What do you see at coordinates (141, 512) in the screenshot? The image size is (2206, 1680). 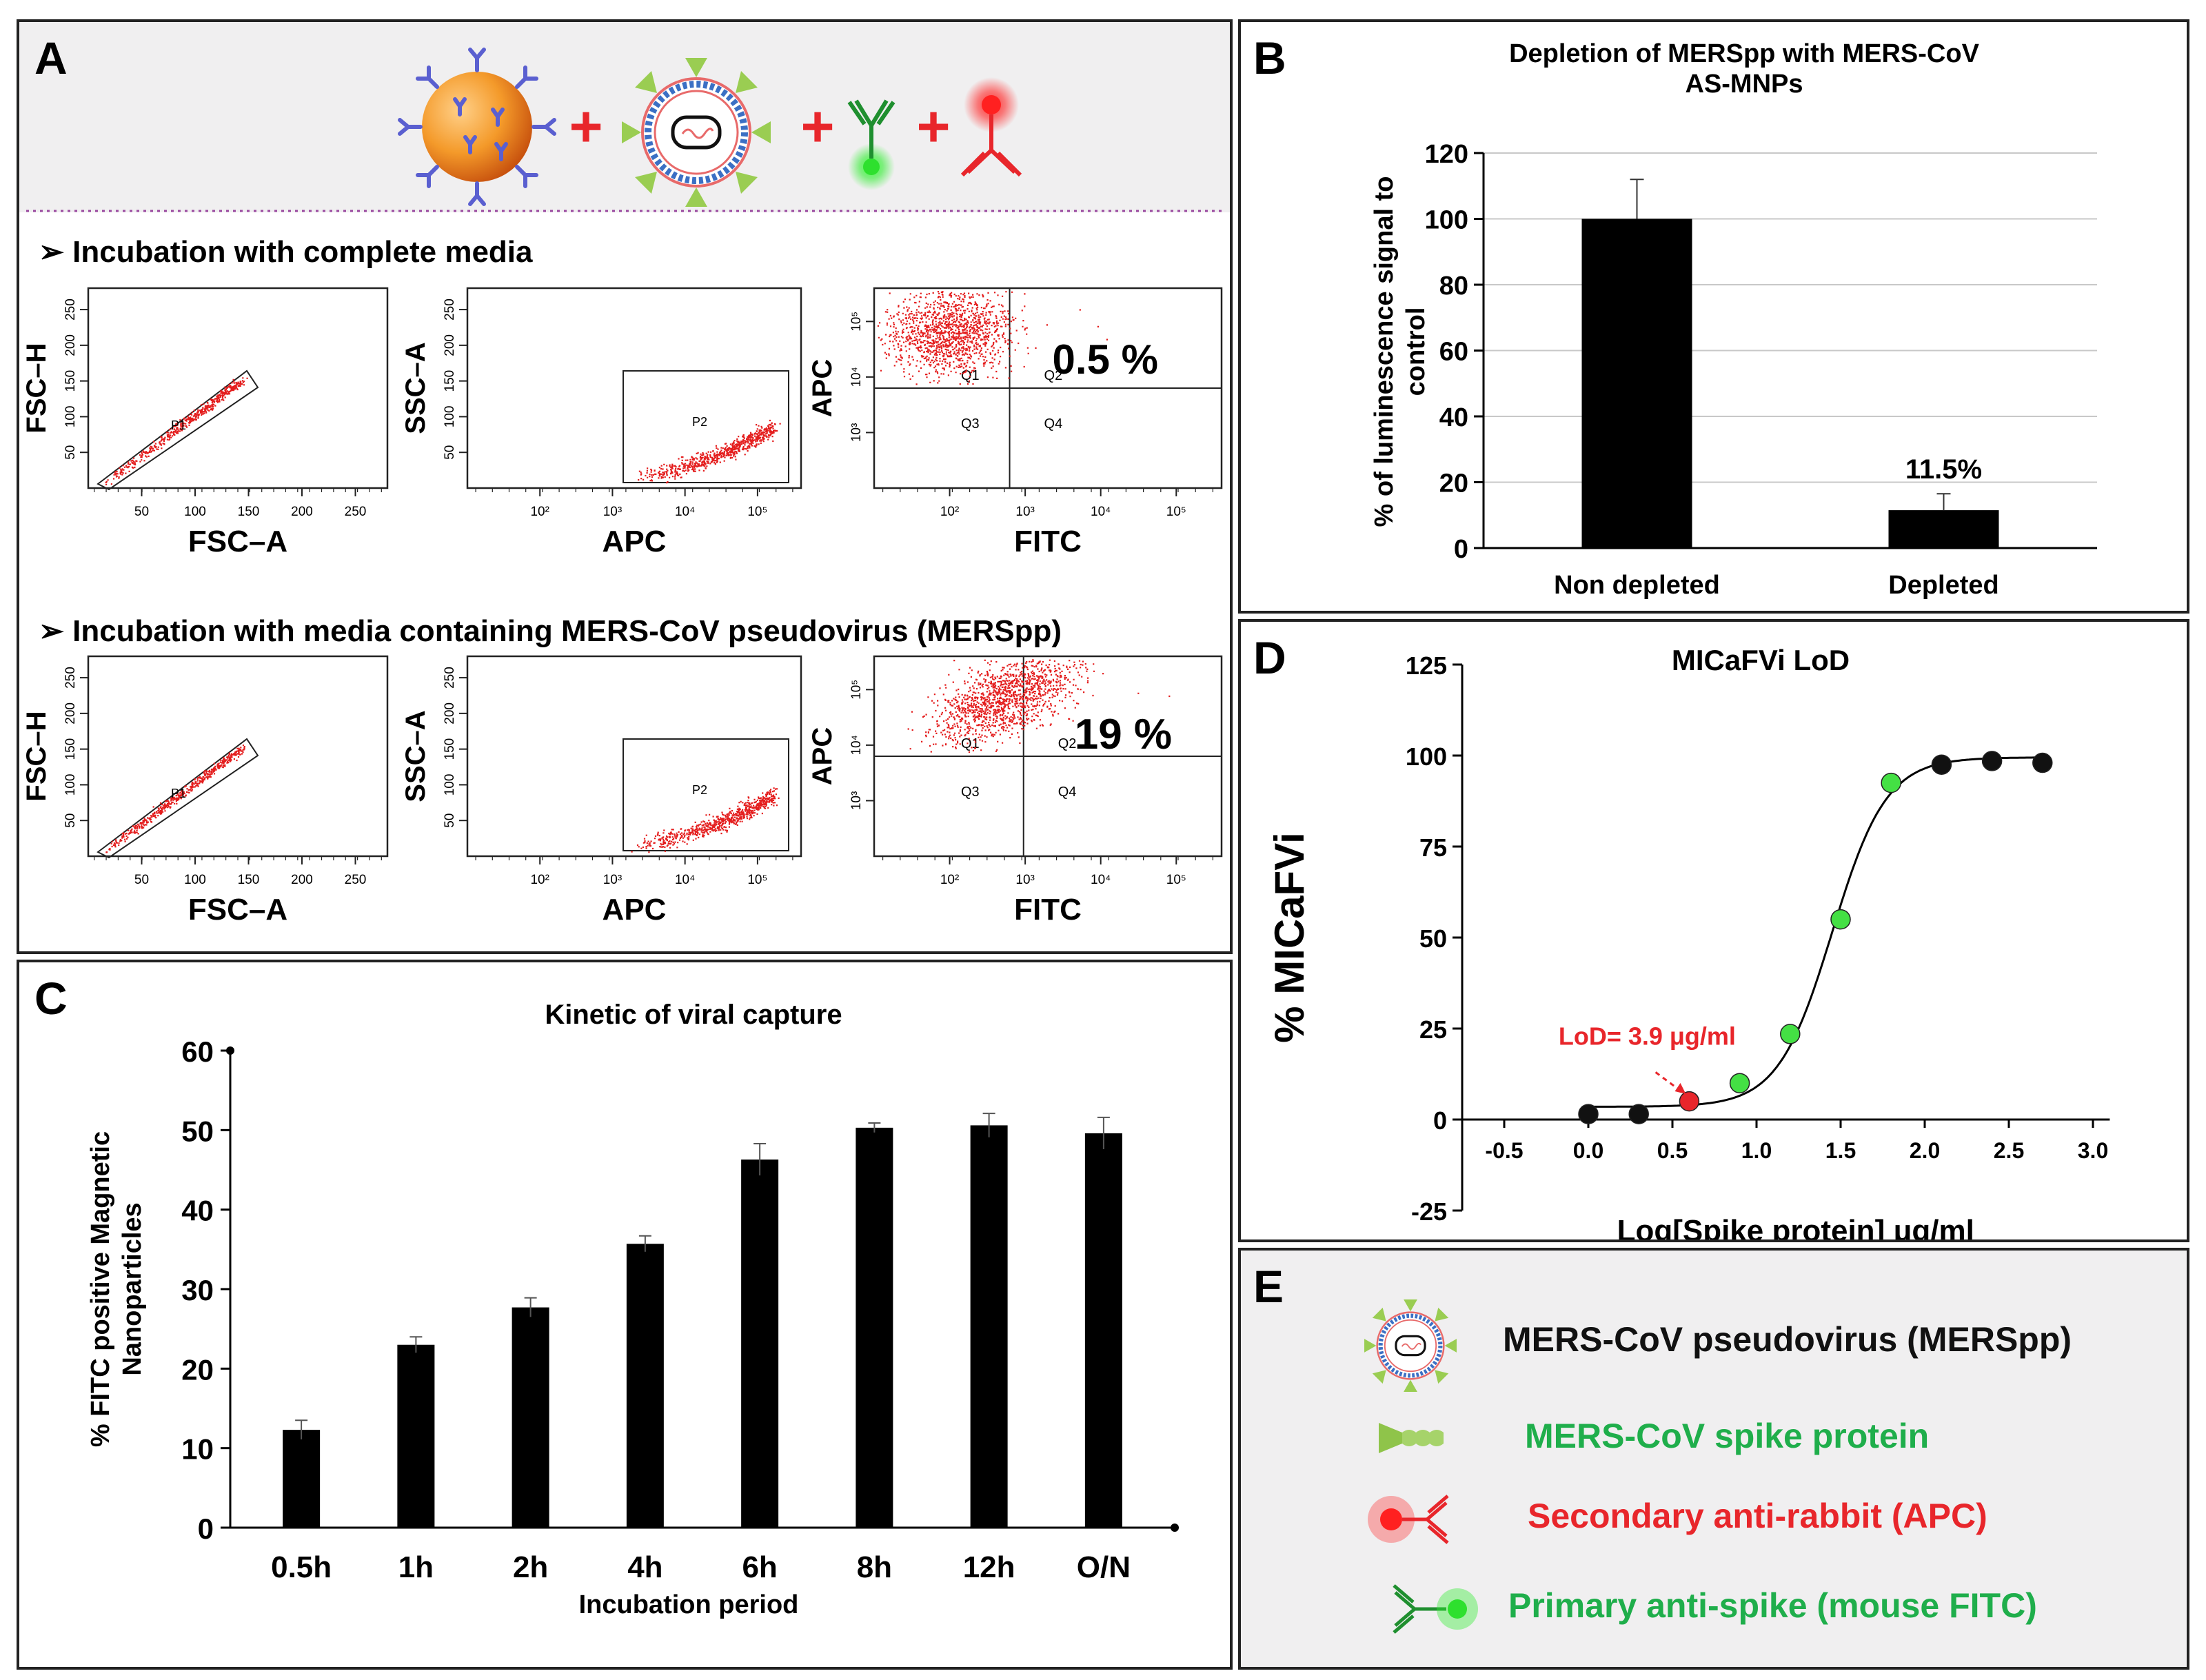 I see `x-tick-label: 50` at bounding box center [141, 512].